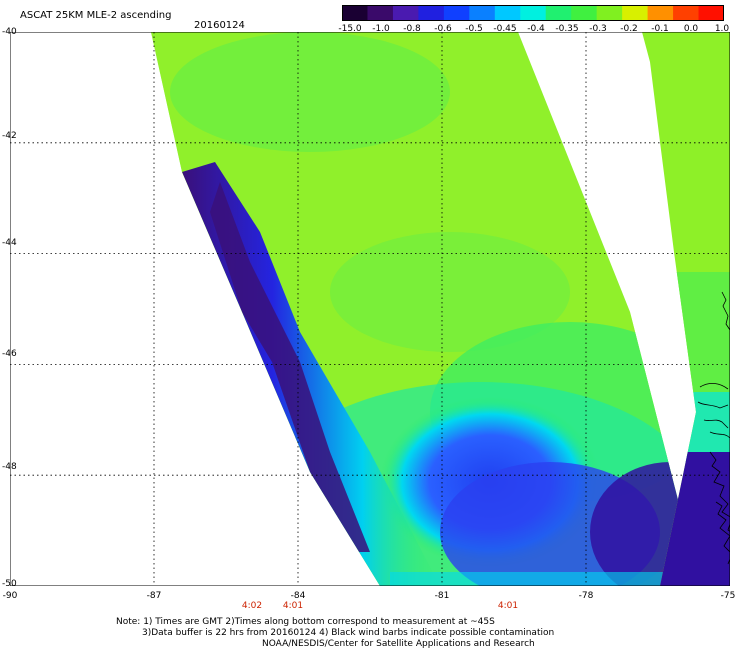  Describe the element at coordinates (586, 596) in the screenshot. I see `lon-label: -78` at that location.